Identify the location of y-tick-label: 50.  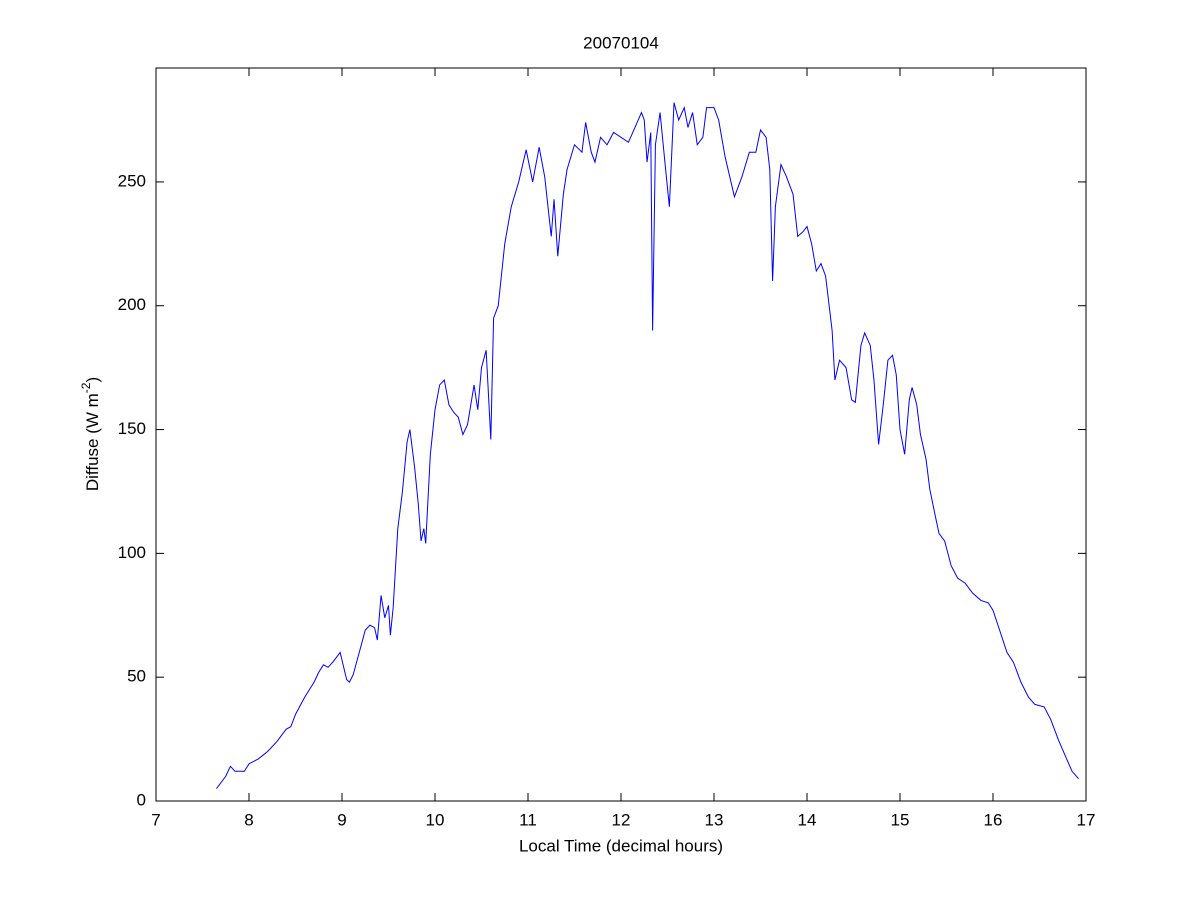
(136, 676).